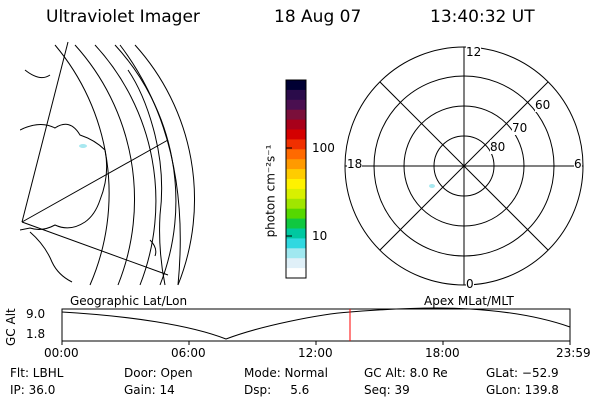 This screenshot has height=400, width=600. What do you see at coordinates (387, 390) in the screenshot?
I see `seq-info: Seq: 39` at bounding box center [387, 390].